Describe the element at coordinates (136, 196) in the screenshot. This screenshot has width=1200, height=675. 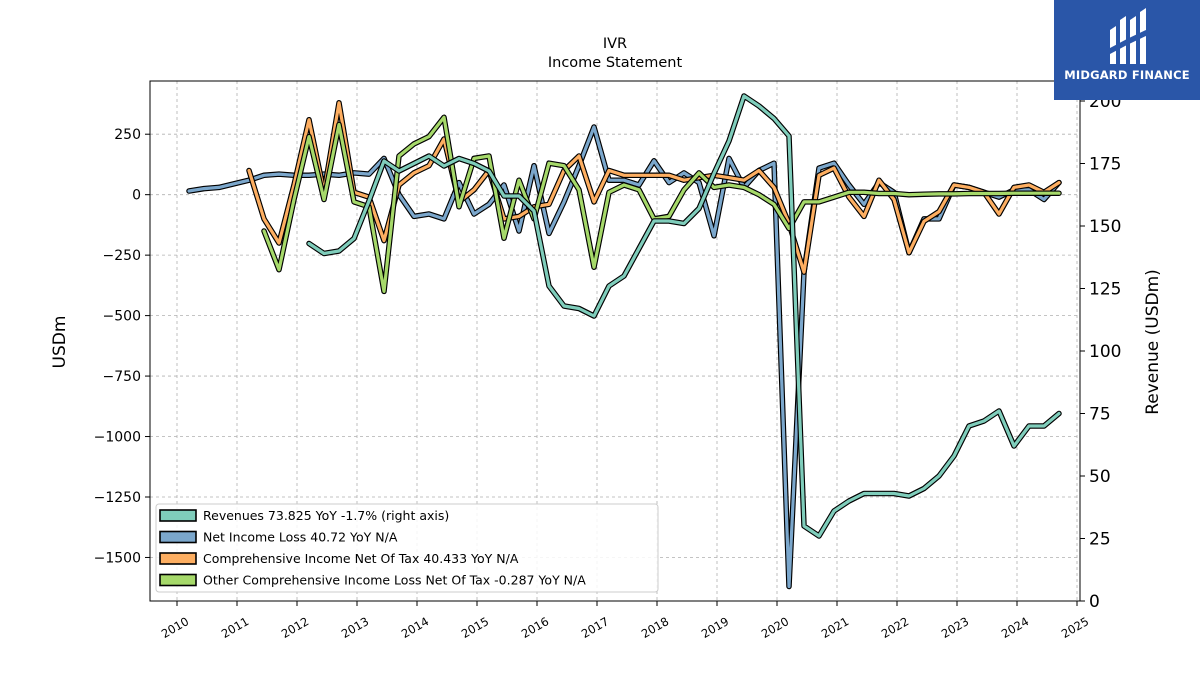
I see `y-tick-label: 0` at that location.